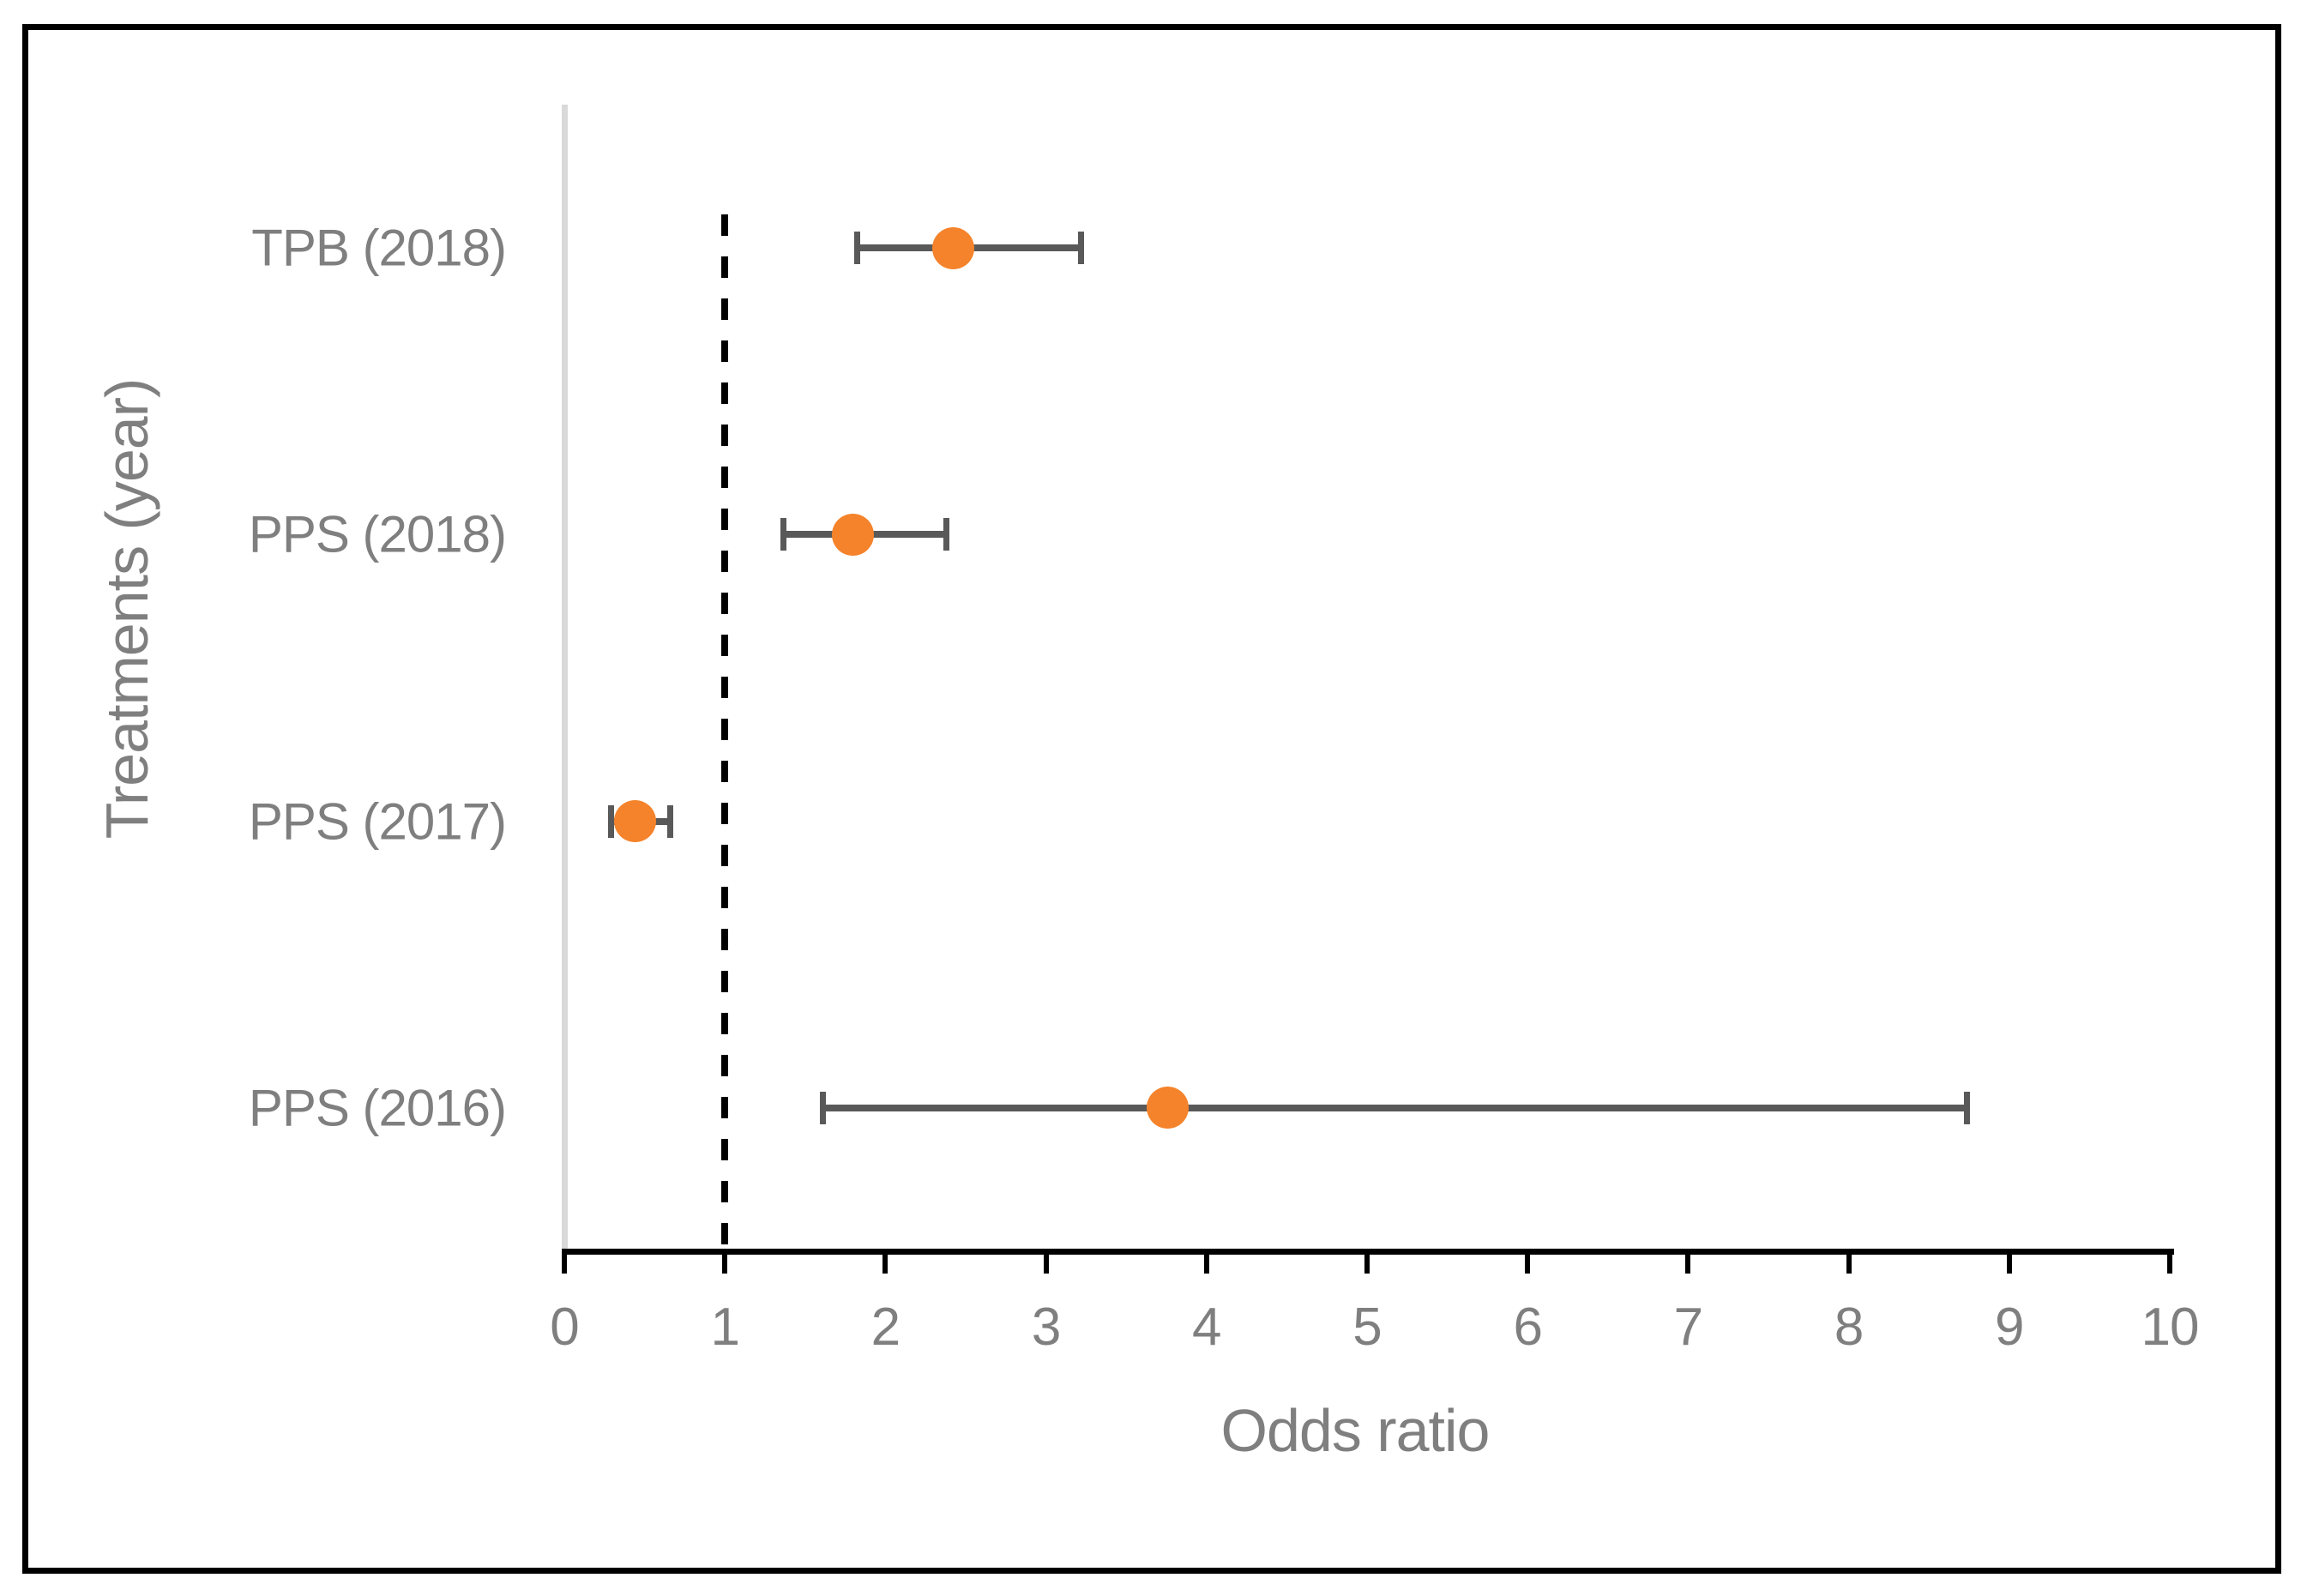  Describe the element at coordinates (1849, 1327) in the screenshot. I see `x-tick-label: 8` at that location.